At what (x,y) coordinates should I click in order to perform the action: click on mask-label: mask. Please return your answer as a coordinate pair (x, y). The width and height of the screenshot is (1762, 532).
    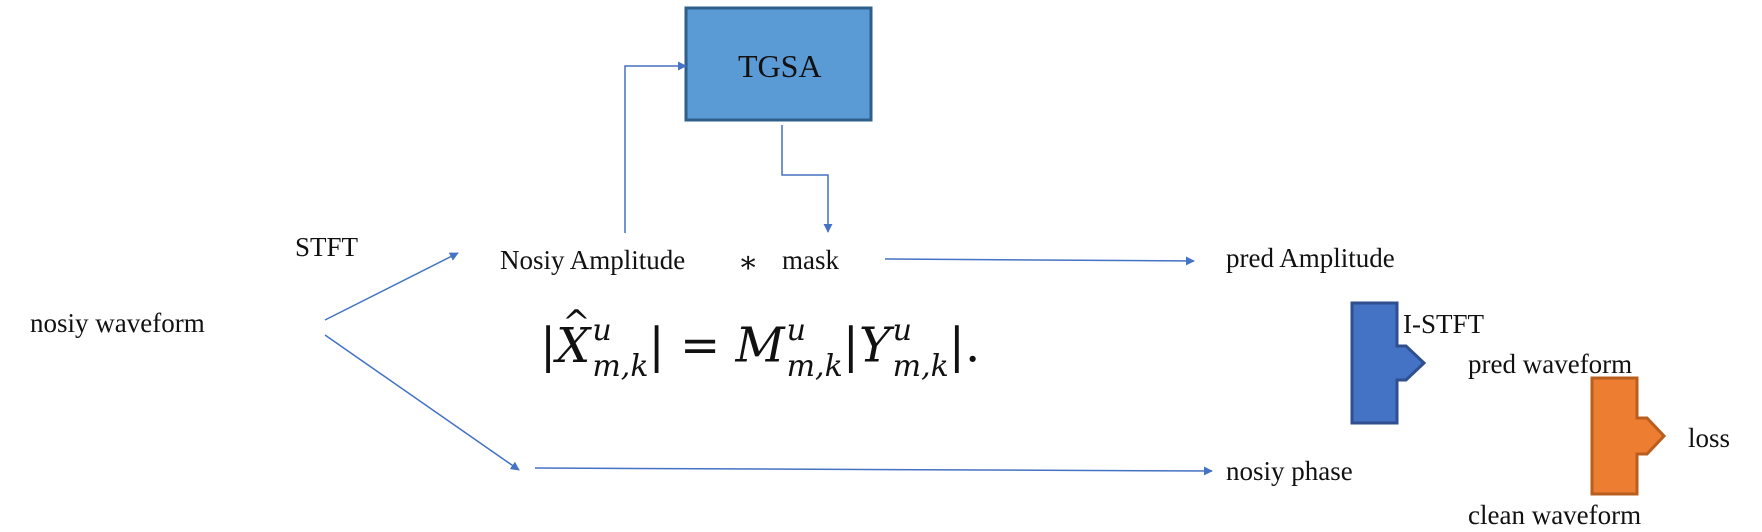
    Looking at the image, I should click on (810, 260).